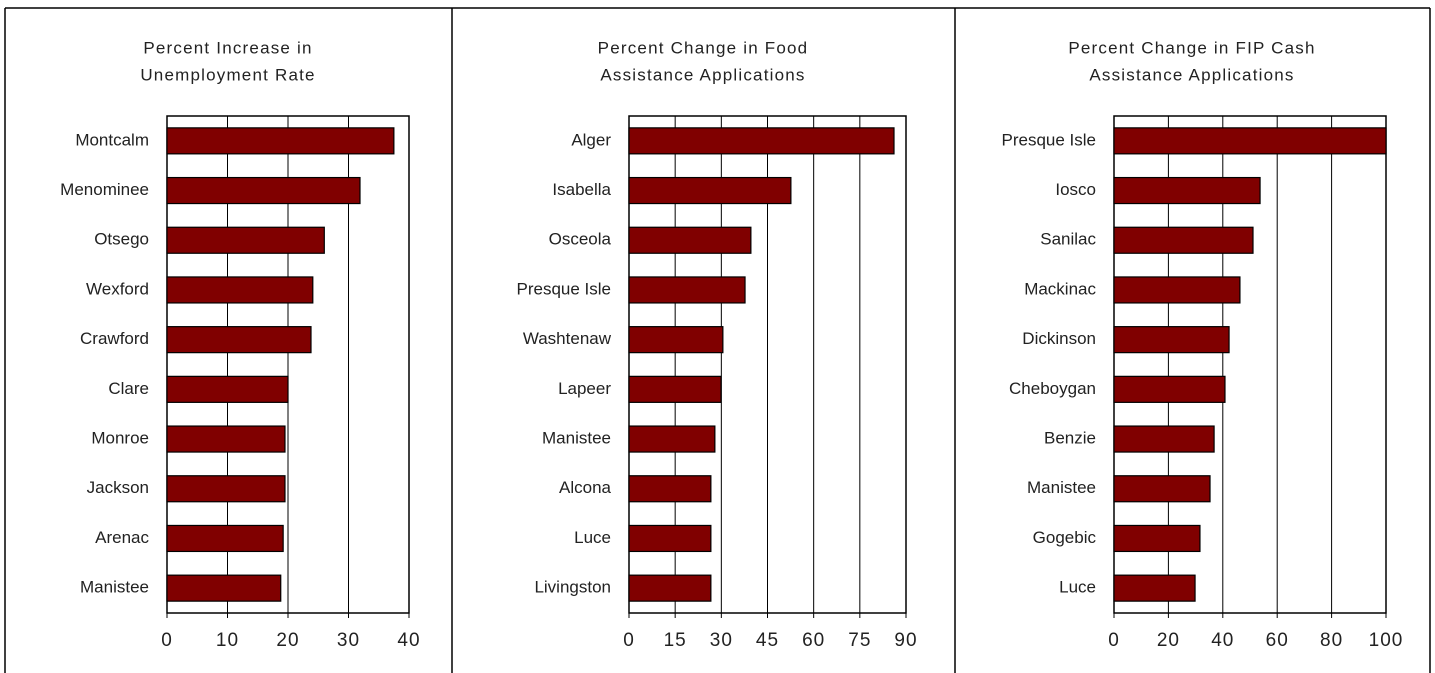 The width and height of the screenshot is (1435, 673). Describe the element at coordinates (584, 388) in the screenshot. I see `y-tick-label: Lapeer` at that location.